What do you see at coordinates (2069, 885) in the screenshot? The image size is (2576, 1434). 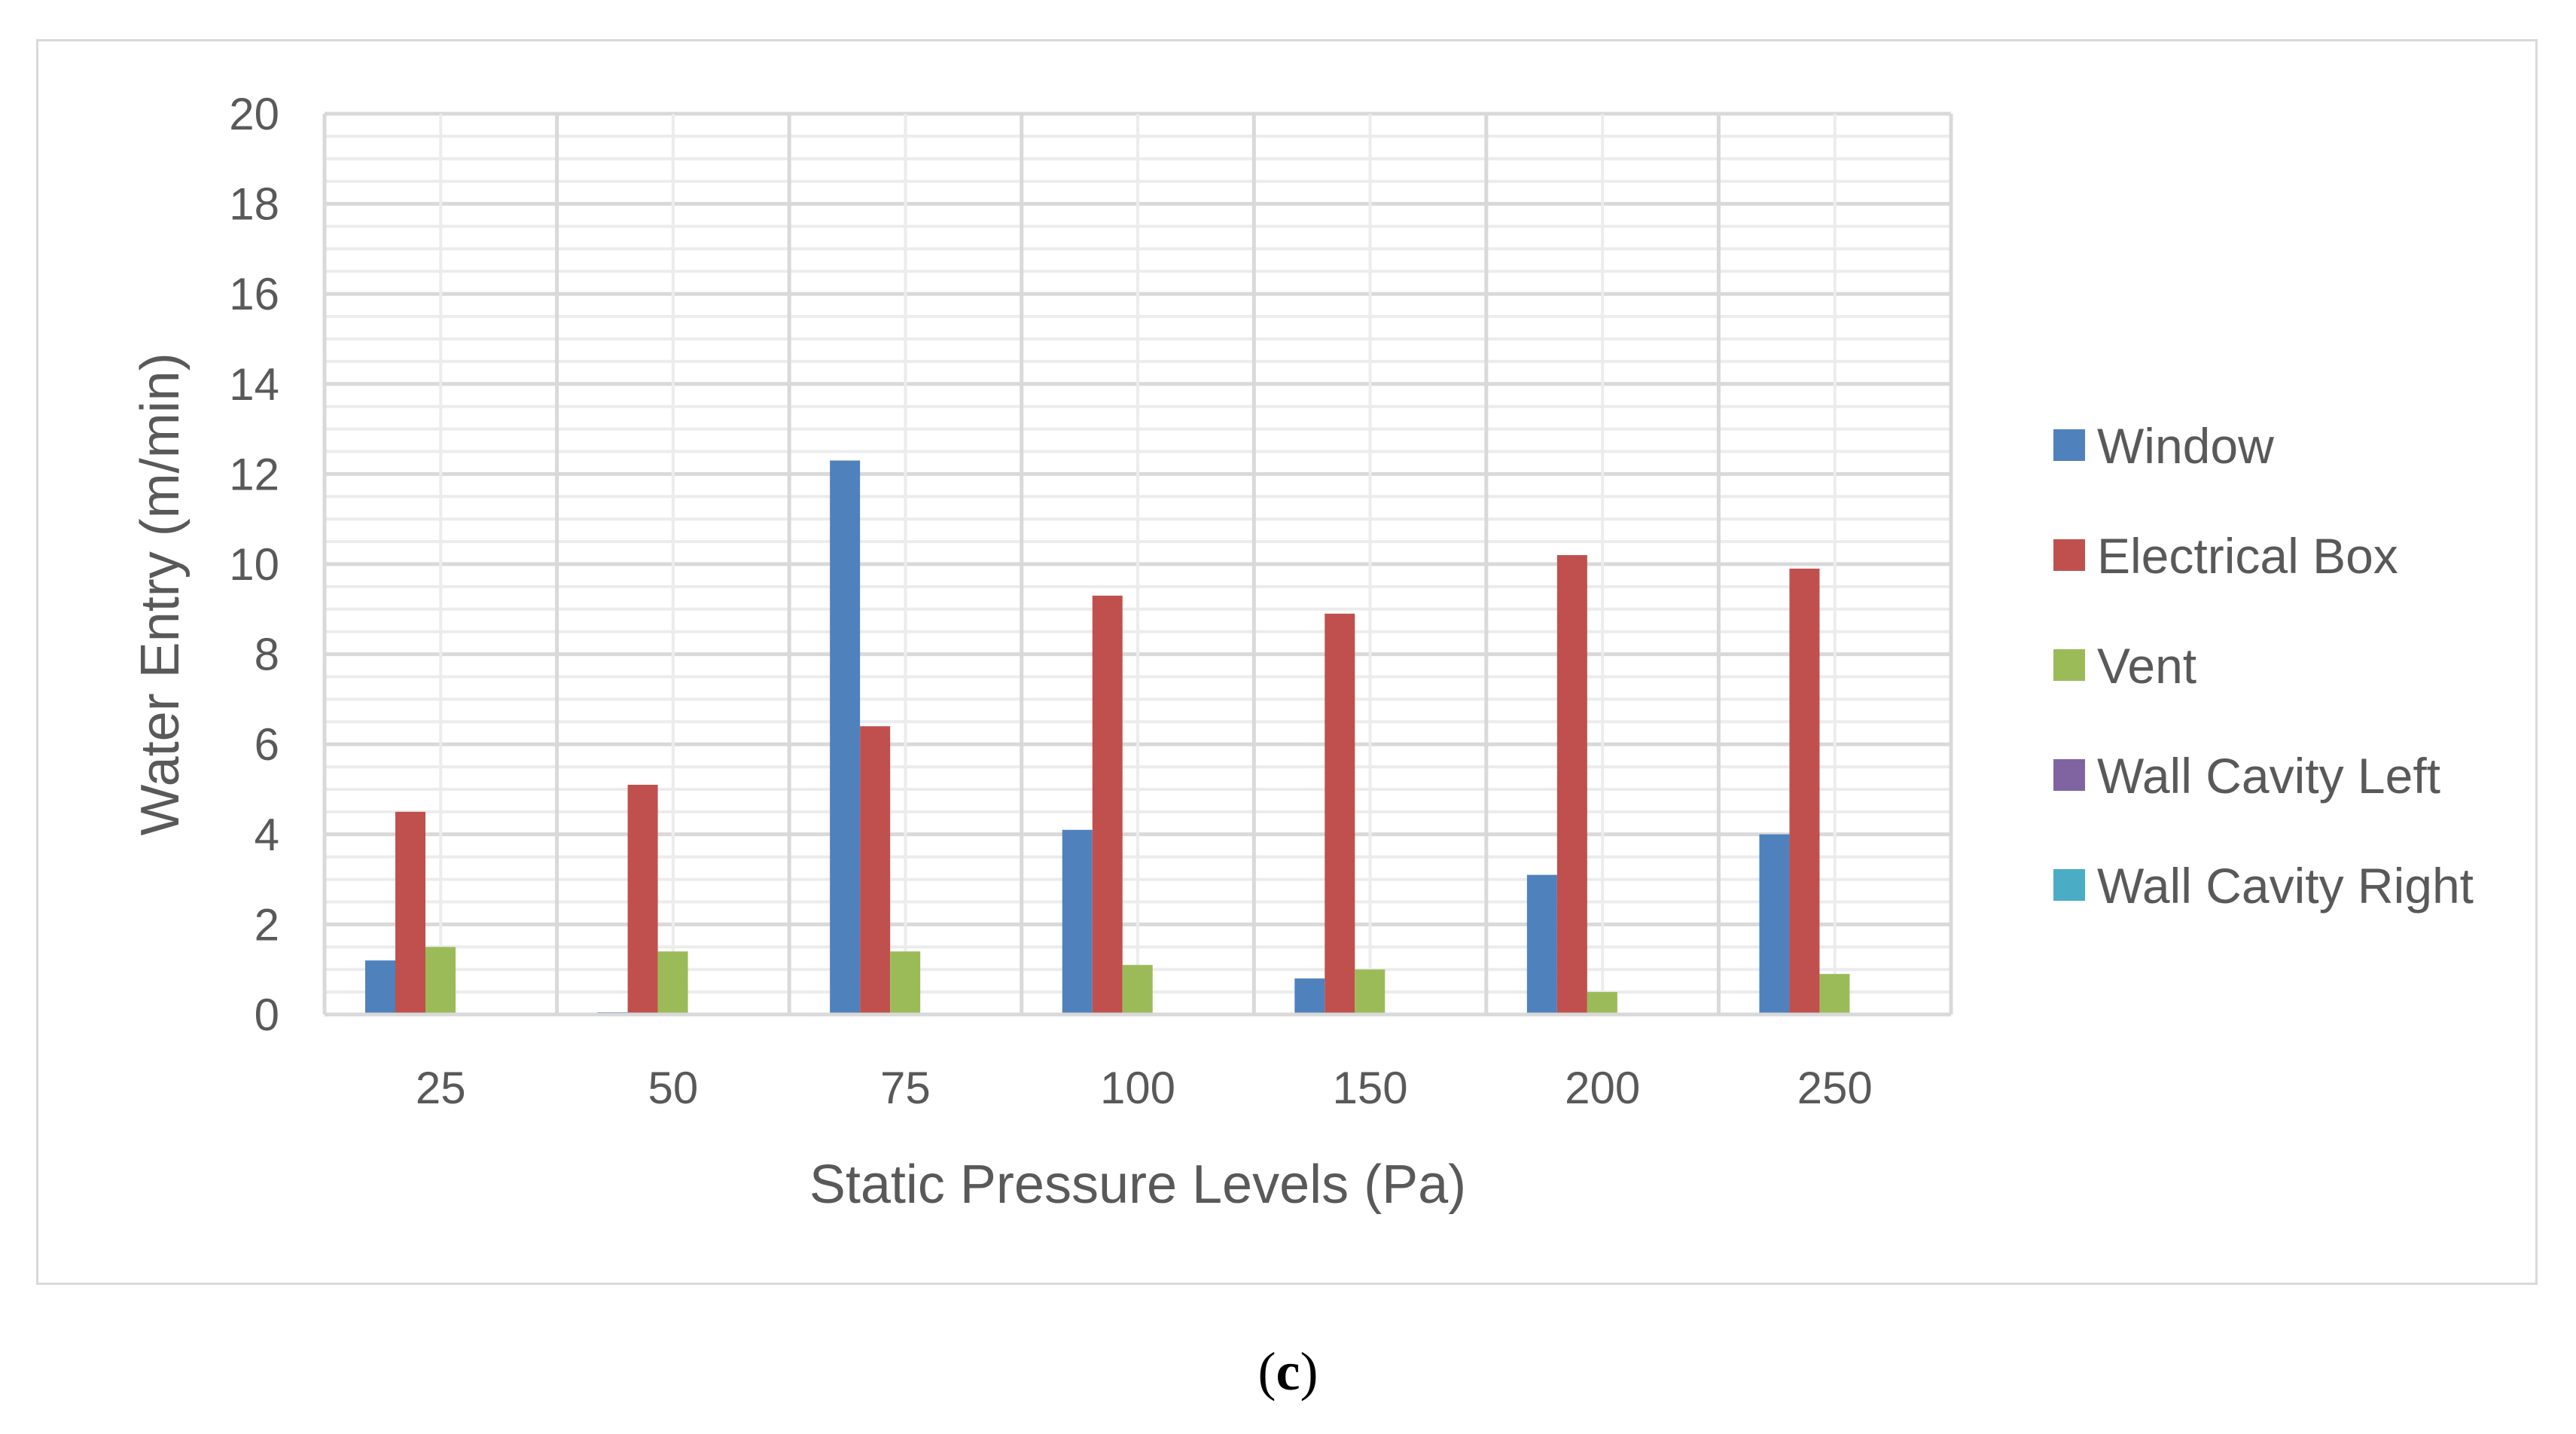 I see `legend-swatch-wall-cavity-right` at bounding box center [2069, 885].